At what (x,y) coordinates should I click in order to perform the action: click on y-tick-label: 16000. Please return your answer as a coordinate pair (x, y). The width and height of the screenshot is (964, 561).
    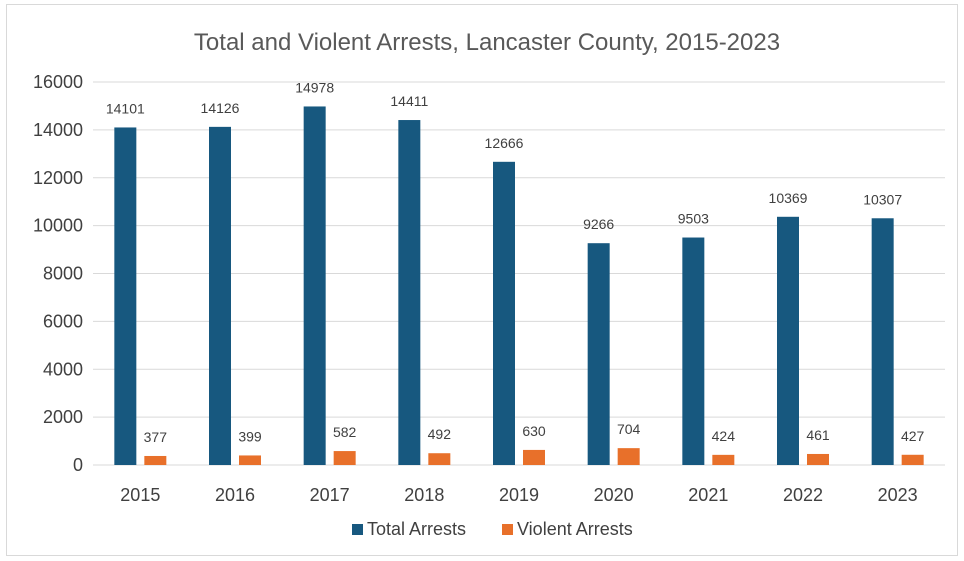
    Looking at the image, I should click on (58, 82).